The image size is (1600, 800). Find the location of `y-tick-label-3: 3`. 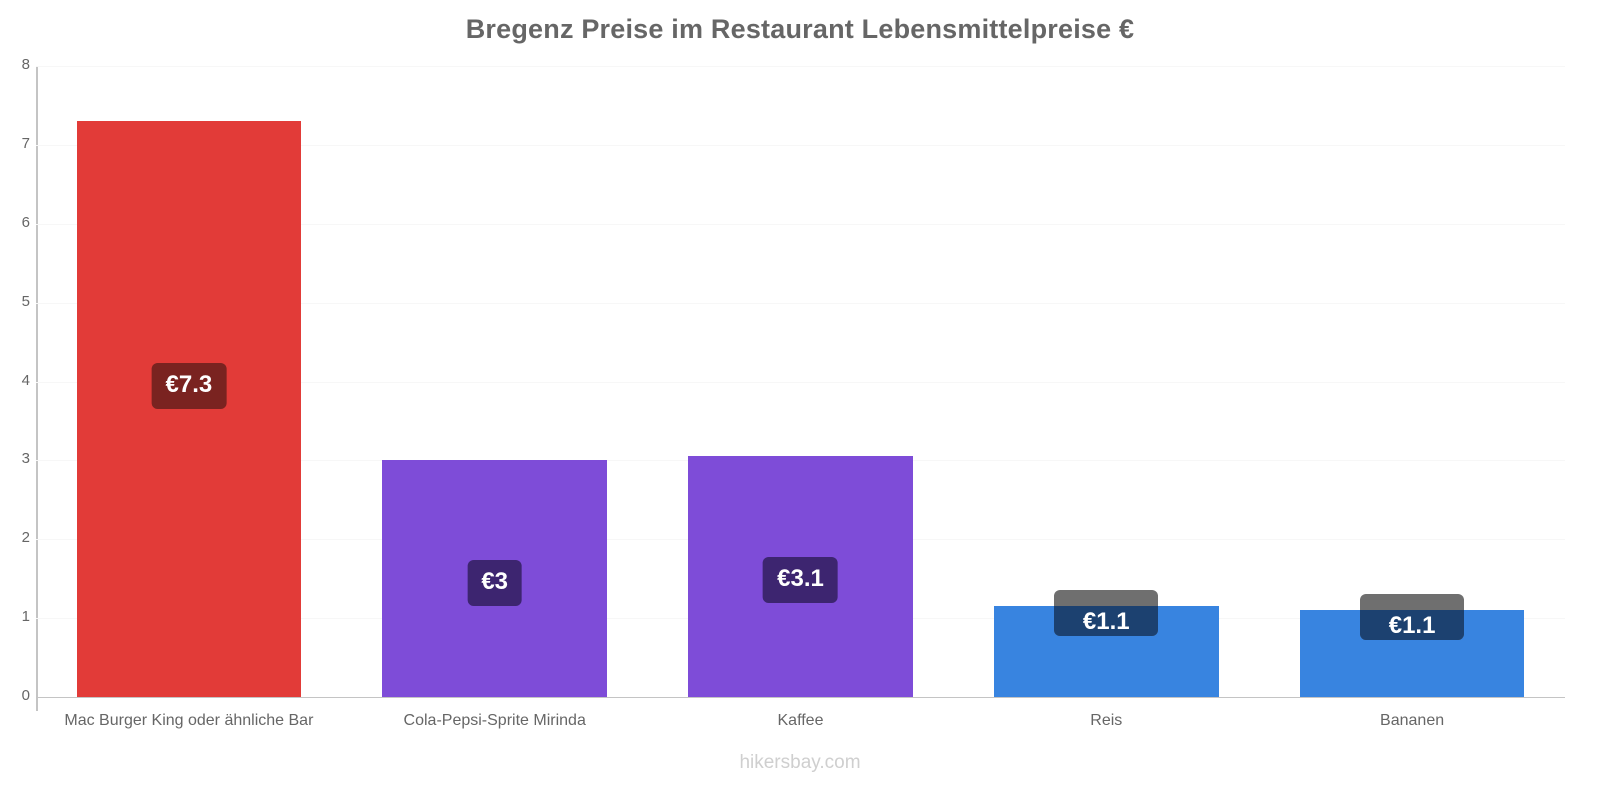

y-tick-label-3: 3 is located at coordinates (25, 459).